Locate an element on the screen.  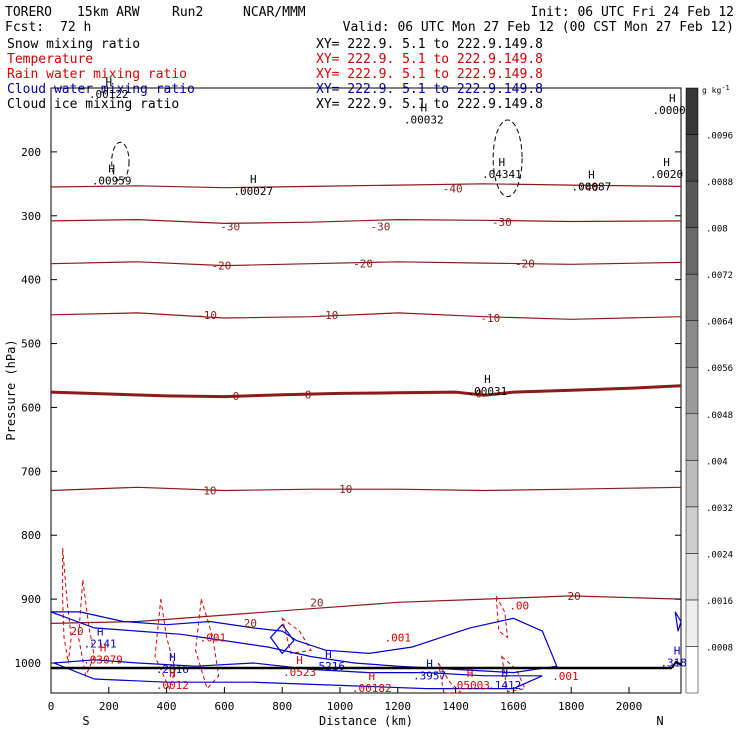
terrain-bump is located at coordinates (676, 664).